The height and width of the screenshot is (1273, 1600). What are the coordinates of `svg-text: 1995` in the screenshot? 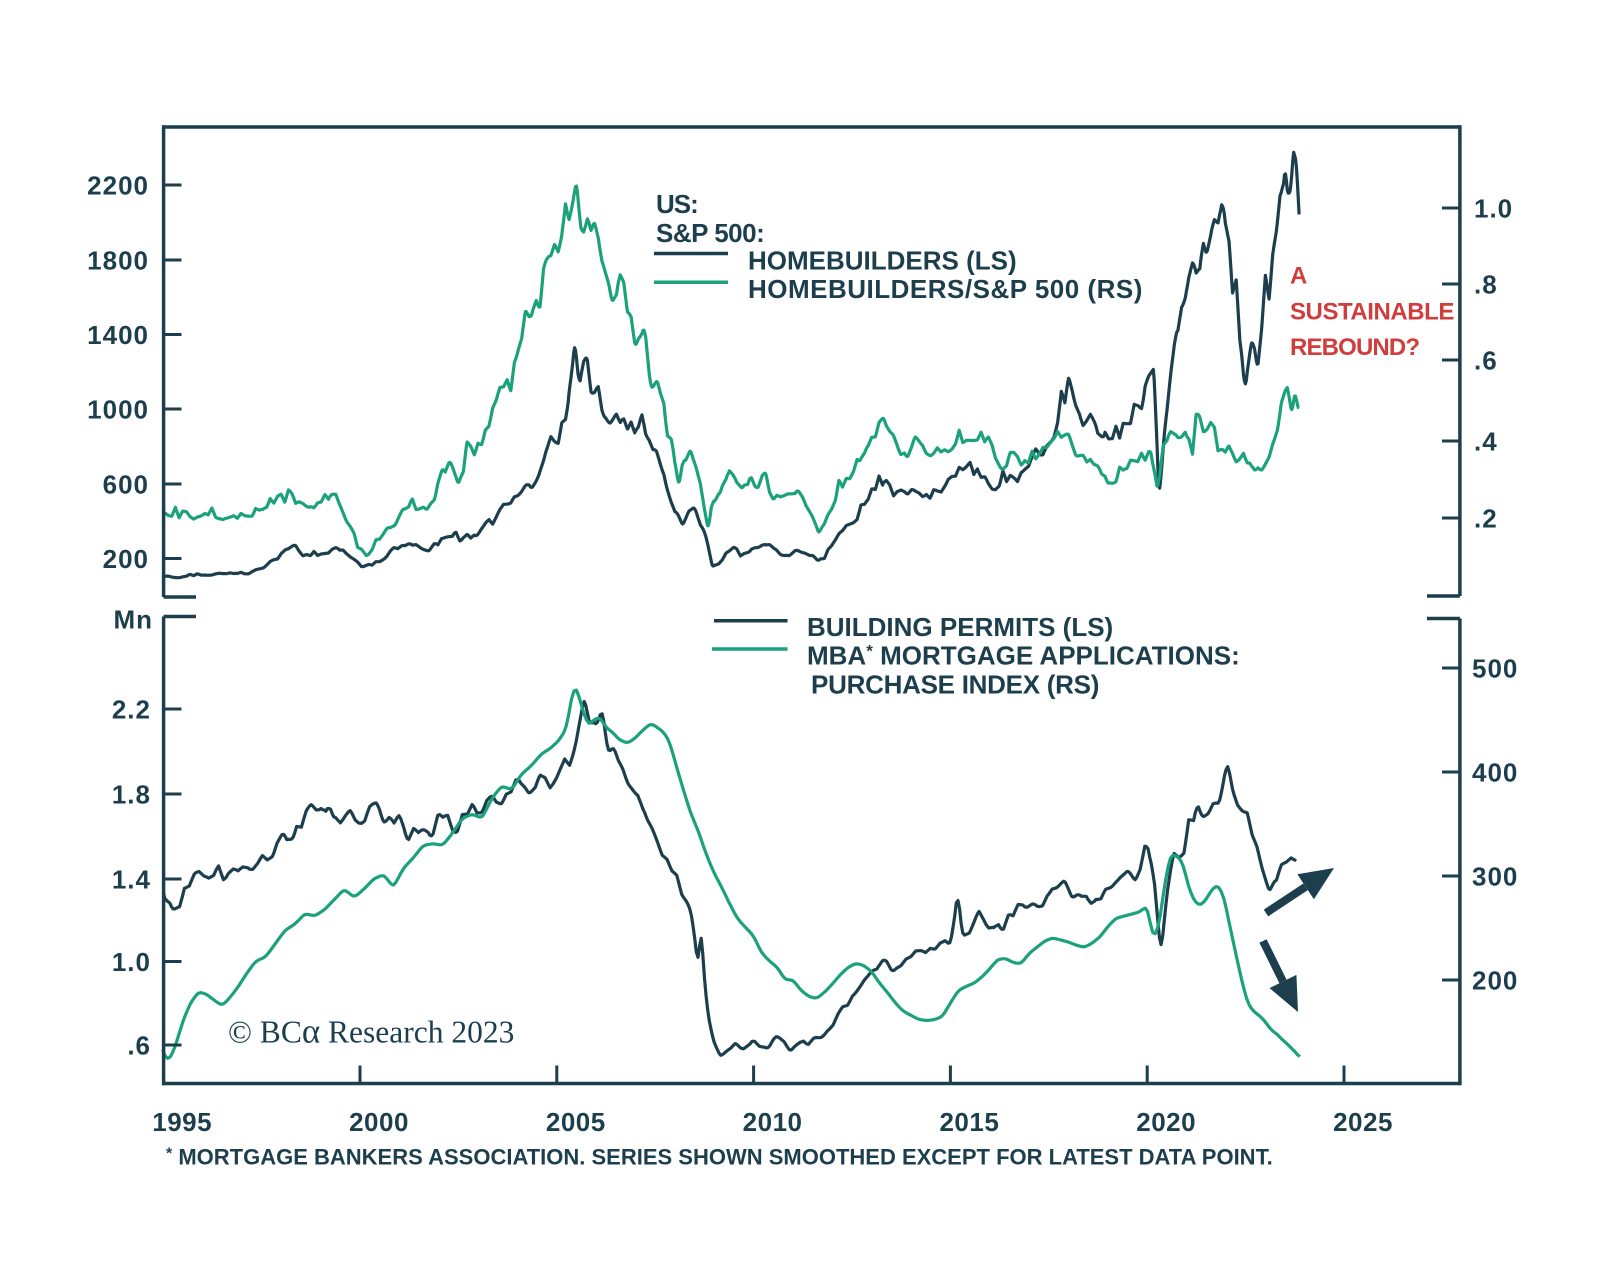 It's located at (182, 1122).